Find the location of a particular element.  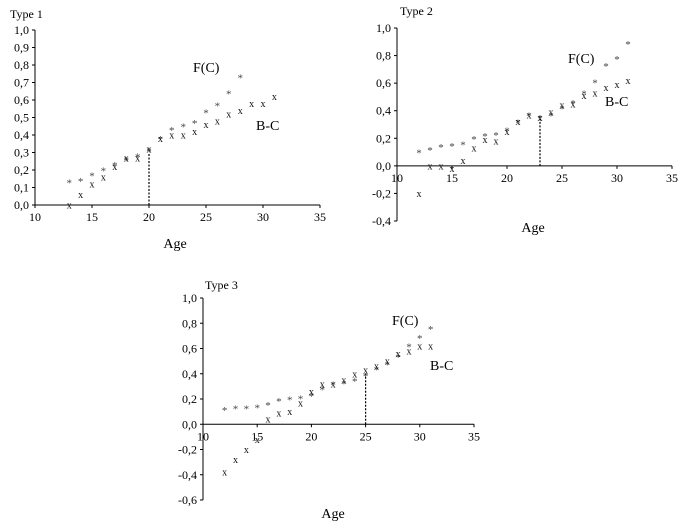

chart-1-bc-label: B-C is located at coordinates (267, 126).